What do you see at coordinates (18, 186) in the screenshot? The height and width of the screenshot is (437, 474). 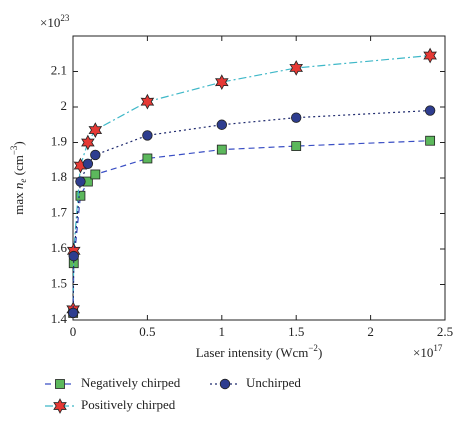 I see `y-label-var: n` at bounding box center [18, 186].